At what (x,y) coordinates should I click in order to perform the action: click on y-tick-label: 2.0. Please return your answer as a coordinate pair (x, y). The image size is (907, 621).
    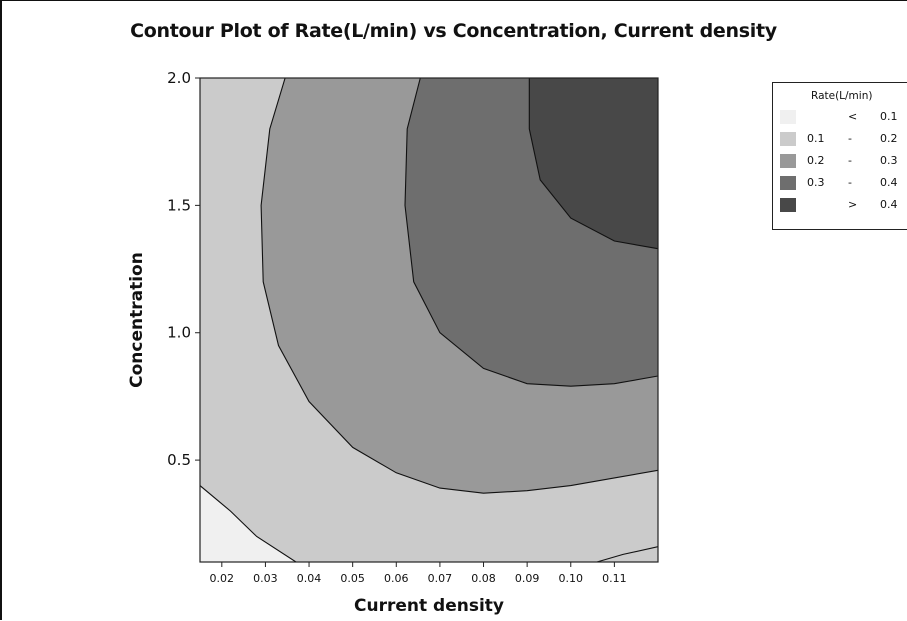
    Looking at the image, I should click on (179, 78).